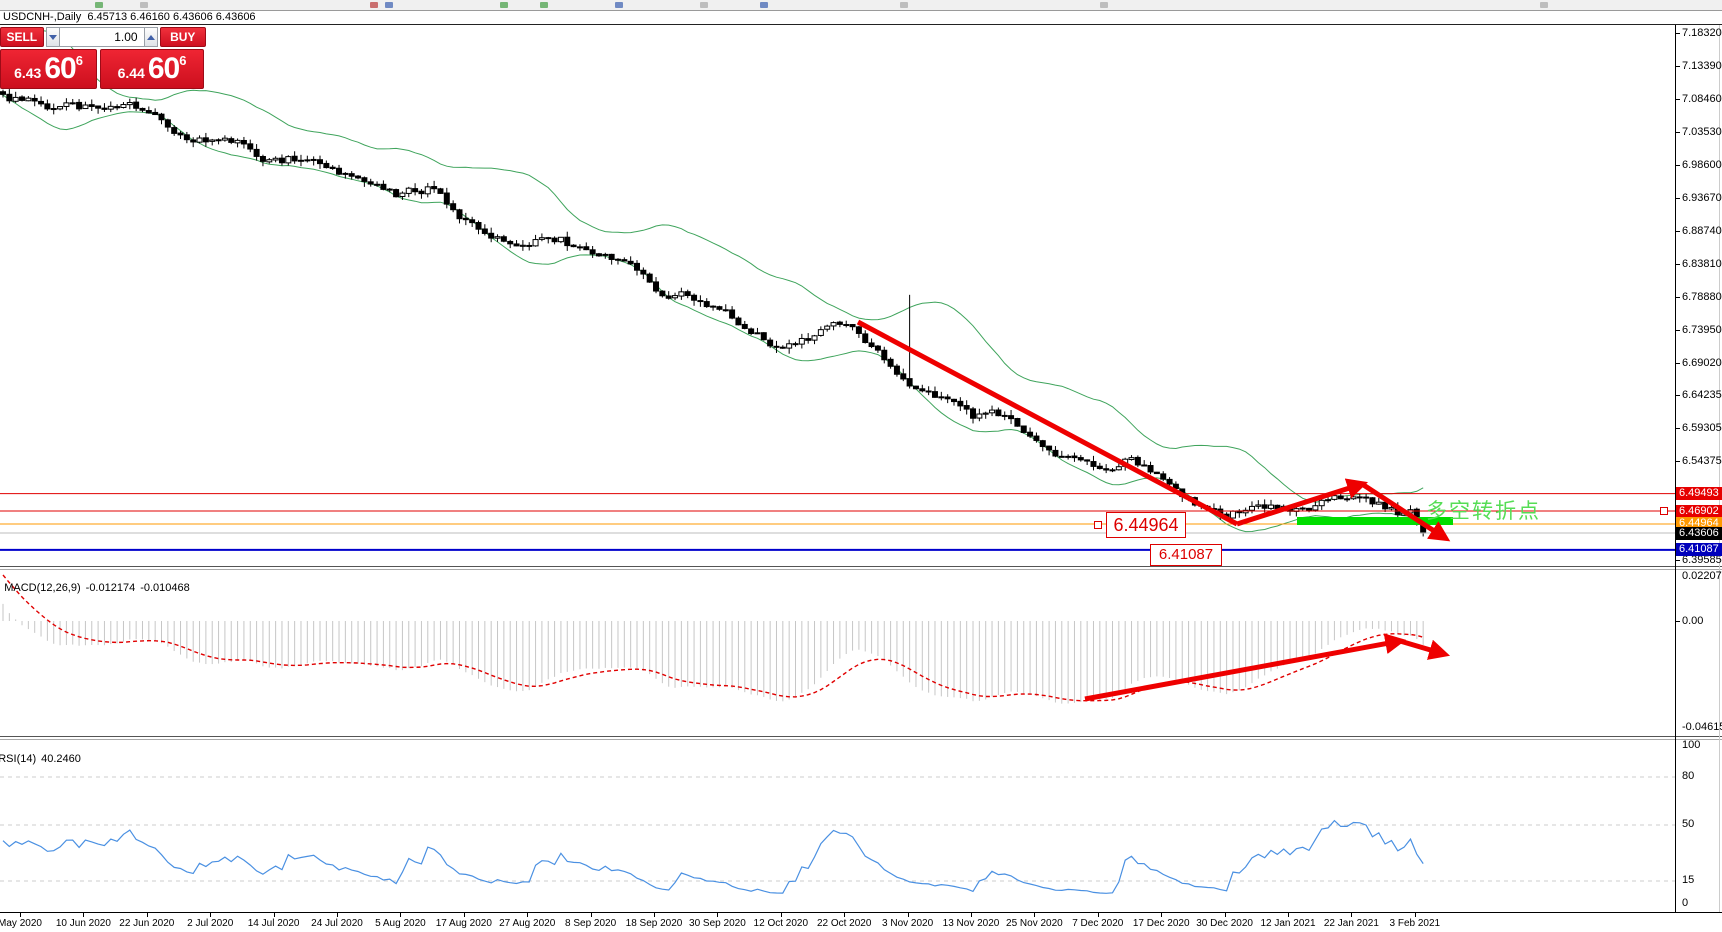 The width and height of the screenshot is (1722, 932). I want to click on sell-button: SELL, so click(22, 37).